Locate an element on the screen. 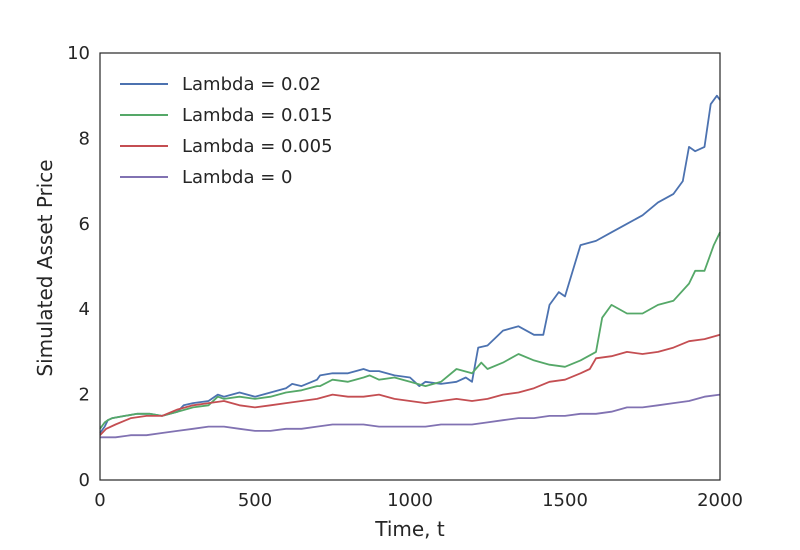 Image resolution: width=800 pixels, height=550 pixels. y-axis-label: Simulated Asset Price is located at coordinates (45, 267).